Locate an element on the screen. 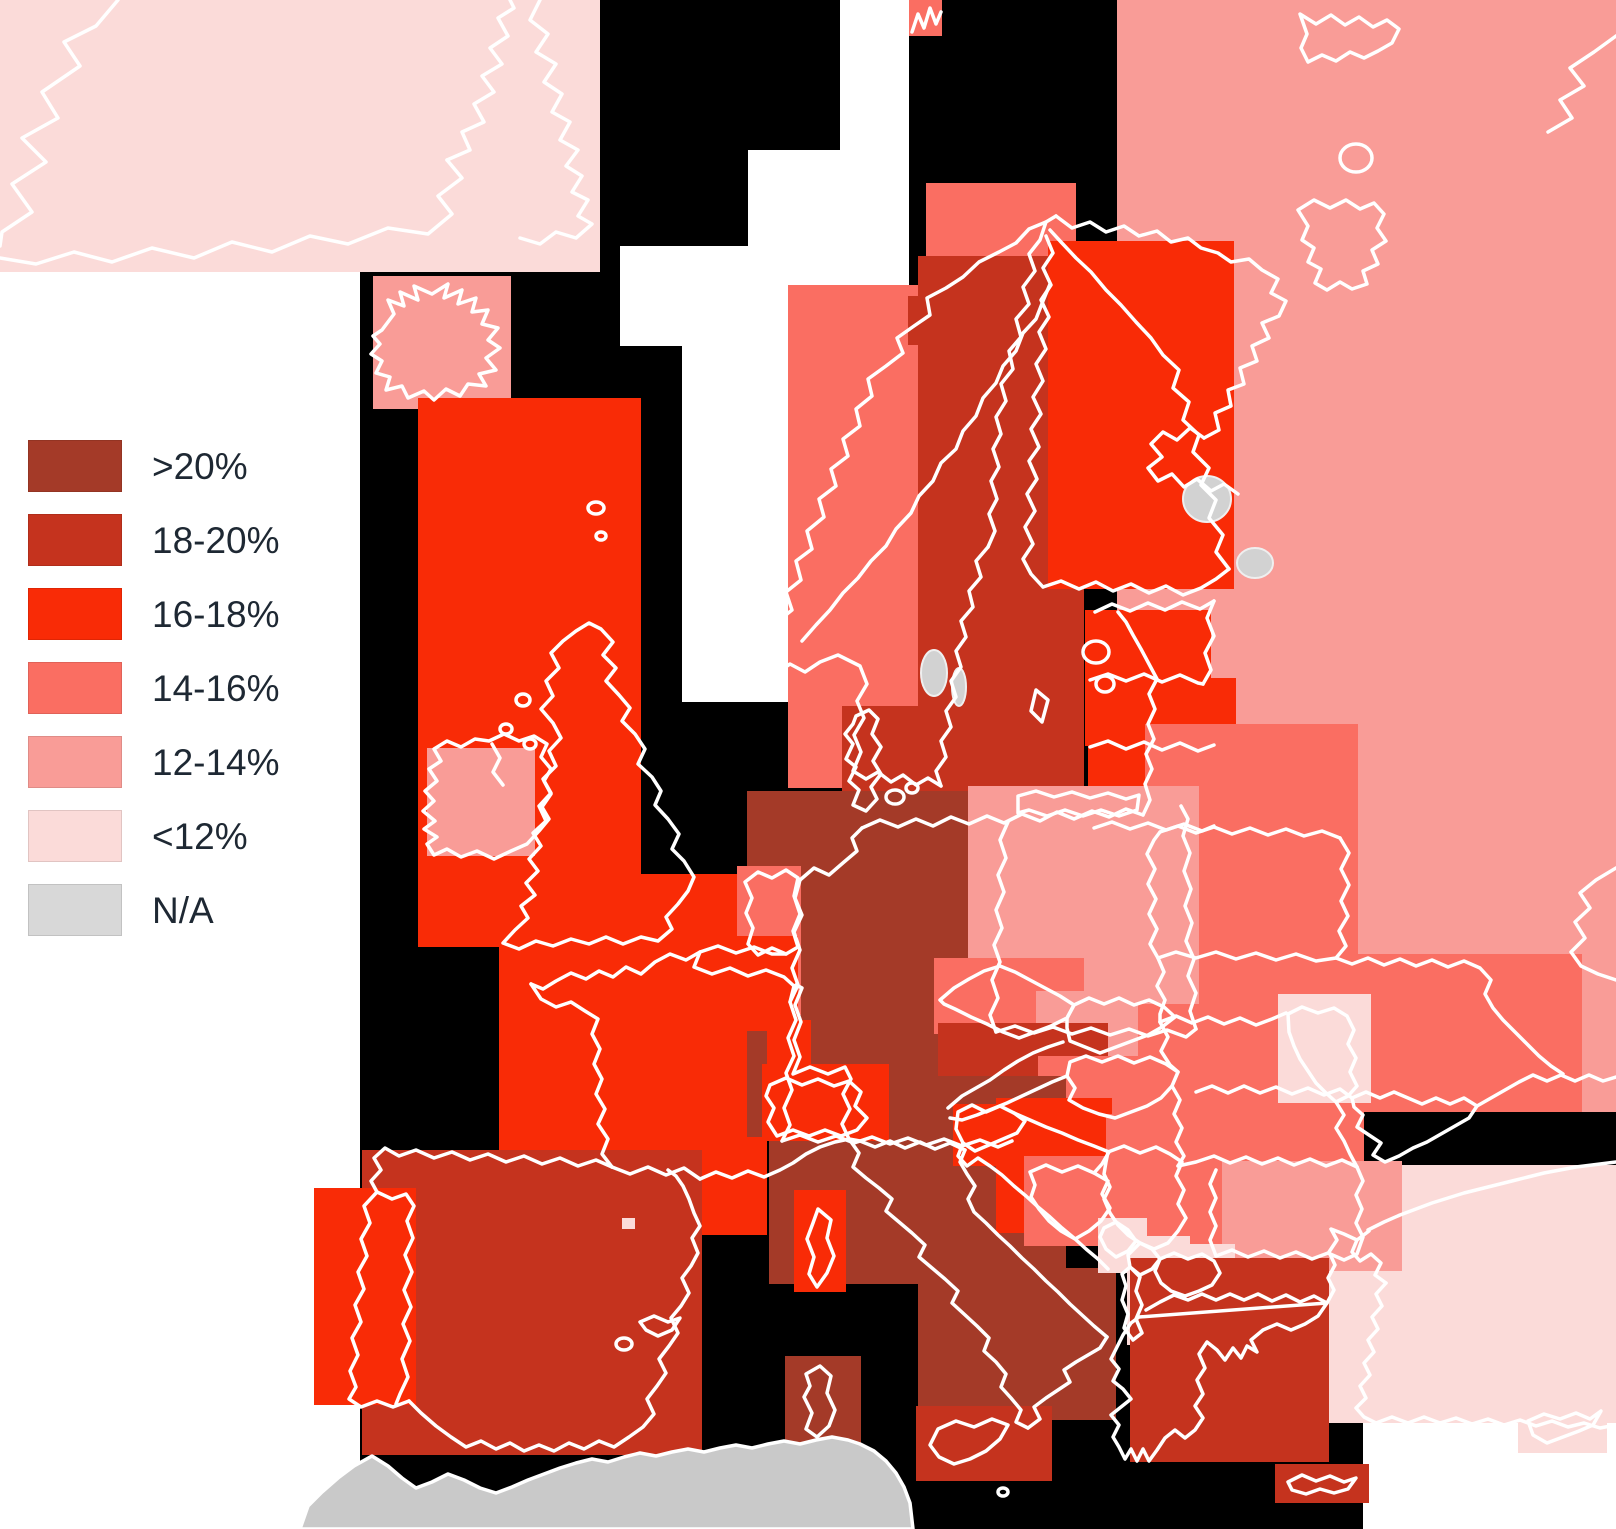  coastline-baltic-east is located at coordinates (1137, 713).